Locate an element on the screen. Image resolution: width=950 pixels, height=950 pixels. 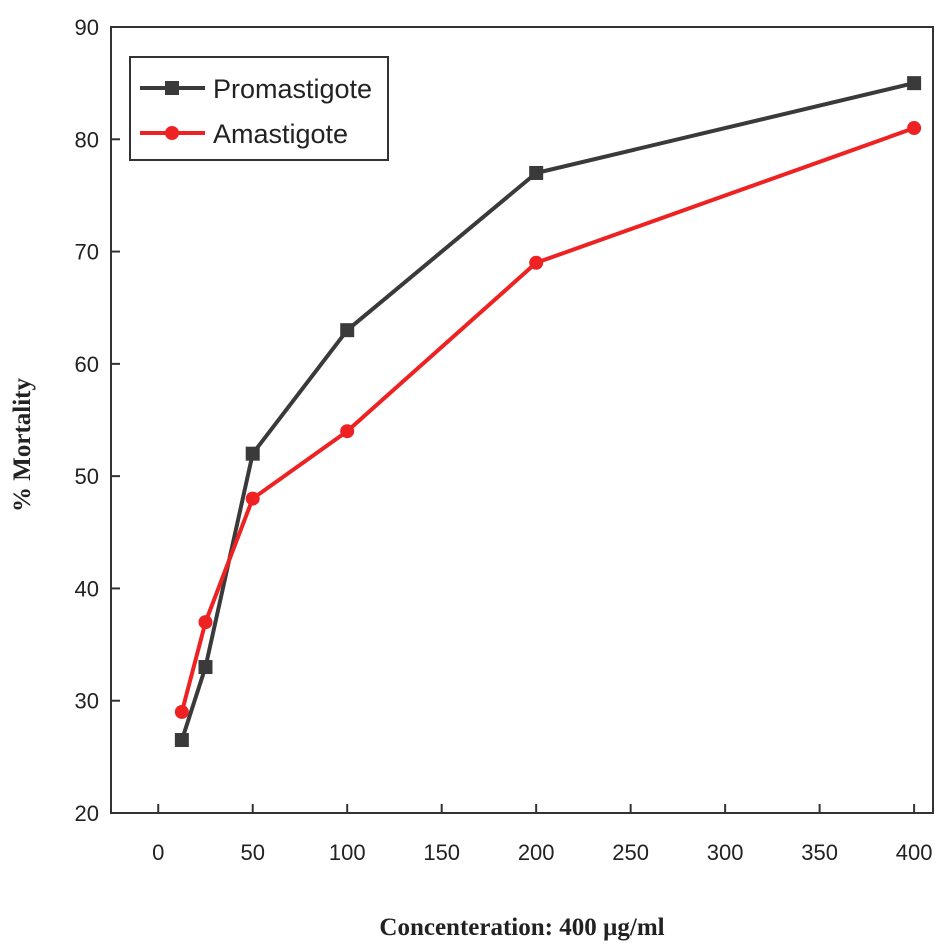
legend-label-amastigote: Amastigote is located at coordinates (280, 134).